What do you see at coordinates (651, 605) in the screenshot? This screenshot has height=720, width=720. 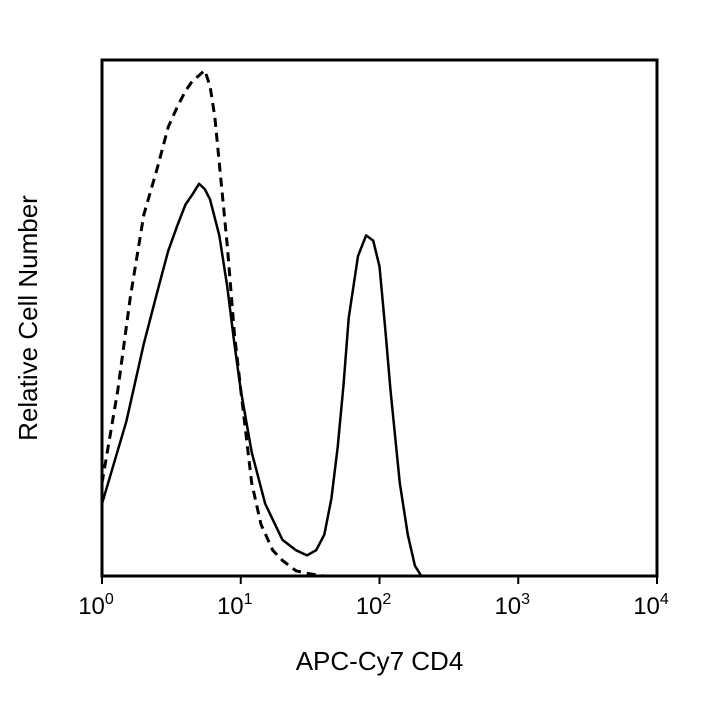 I see `x-tick-label-4: 10⁴` at bounding box center [651, 605].